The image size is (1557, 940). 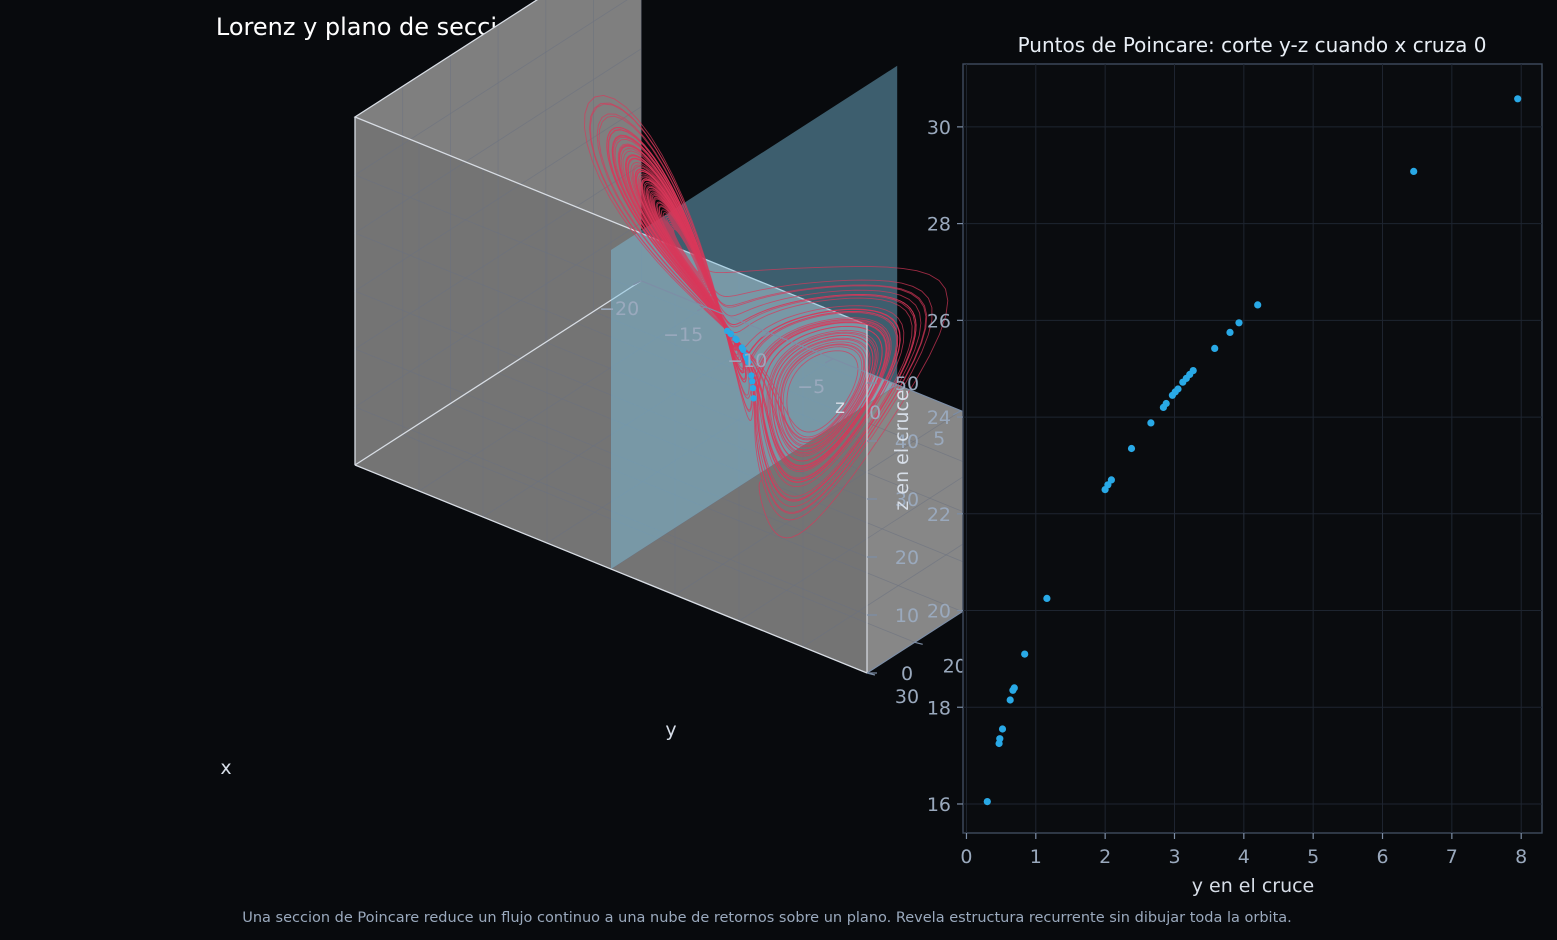 What do you see at coordinates (619, 309) in the screenshot?
I see `x-tick-label: −20` at bounding box center [619, 309].